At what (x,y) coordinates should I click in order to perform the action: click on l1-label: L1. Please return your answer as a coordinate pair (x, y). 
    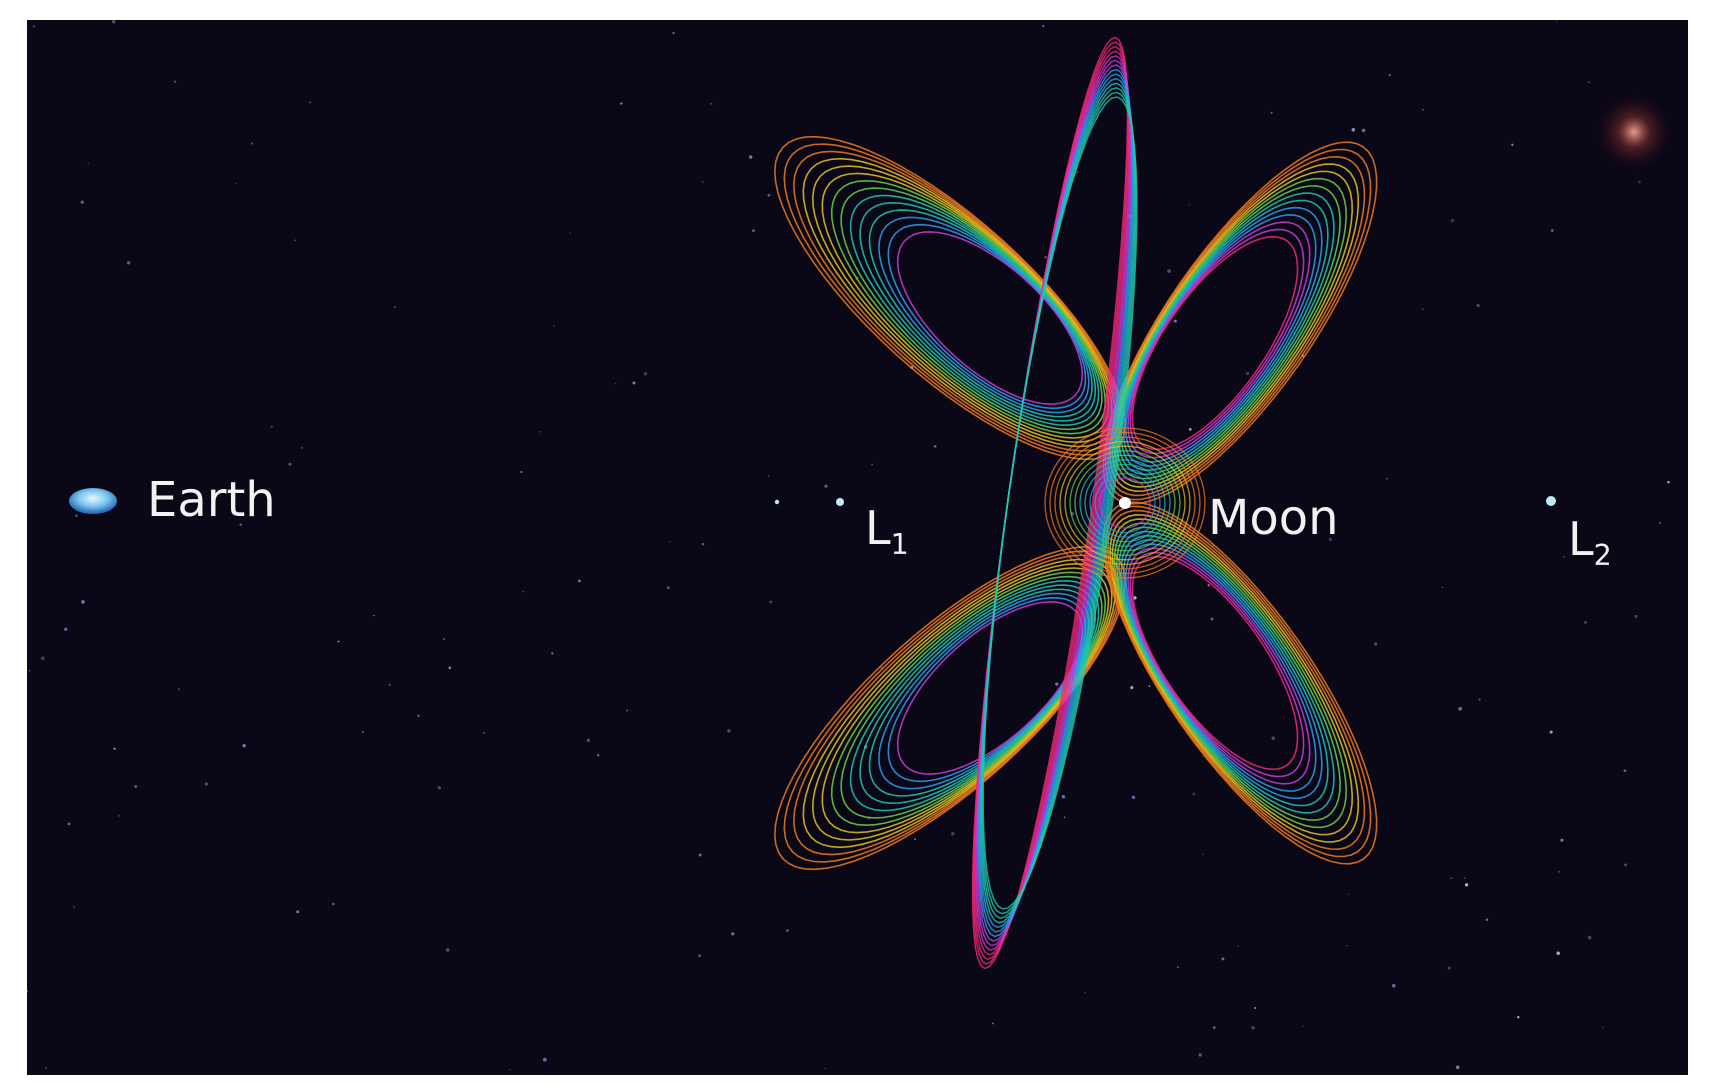
    Looking at the image, I should click on (887, 531).